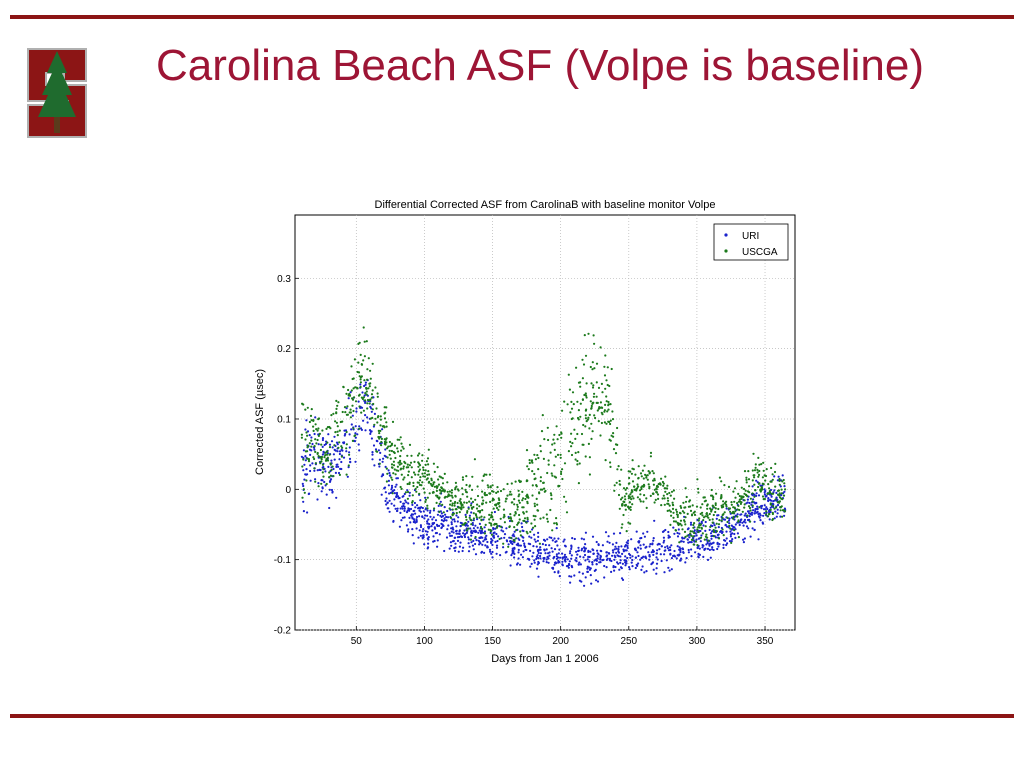 The image size is (1024, 768). I want to click on x-tick-label: 250, so click(628, 641).